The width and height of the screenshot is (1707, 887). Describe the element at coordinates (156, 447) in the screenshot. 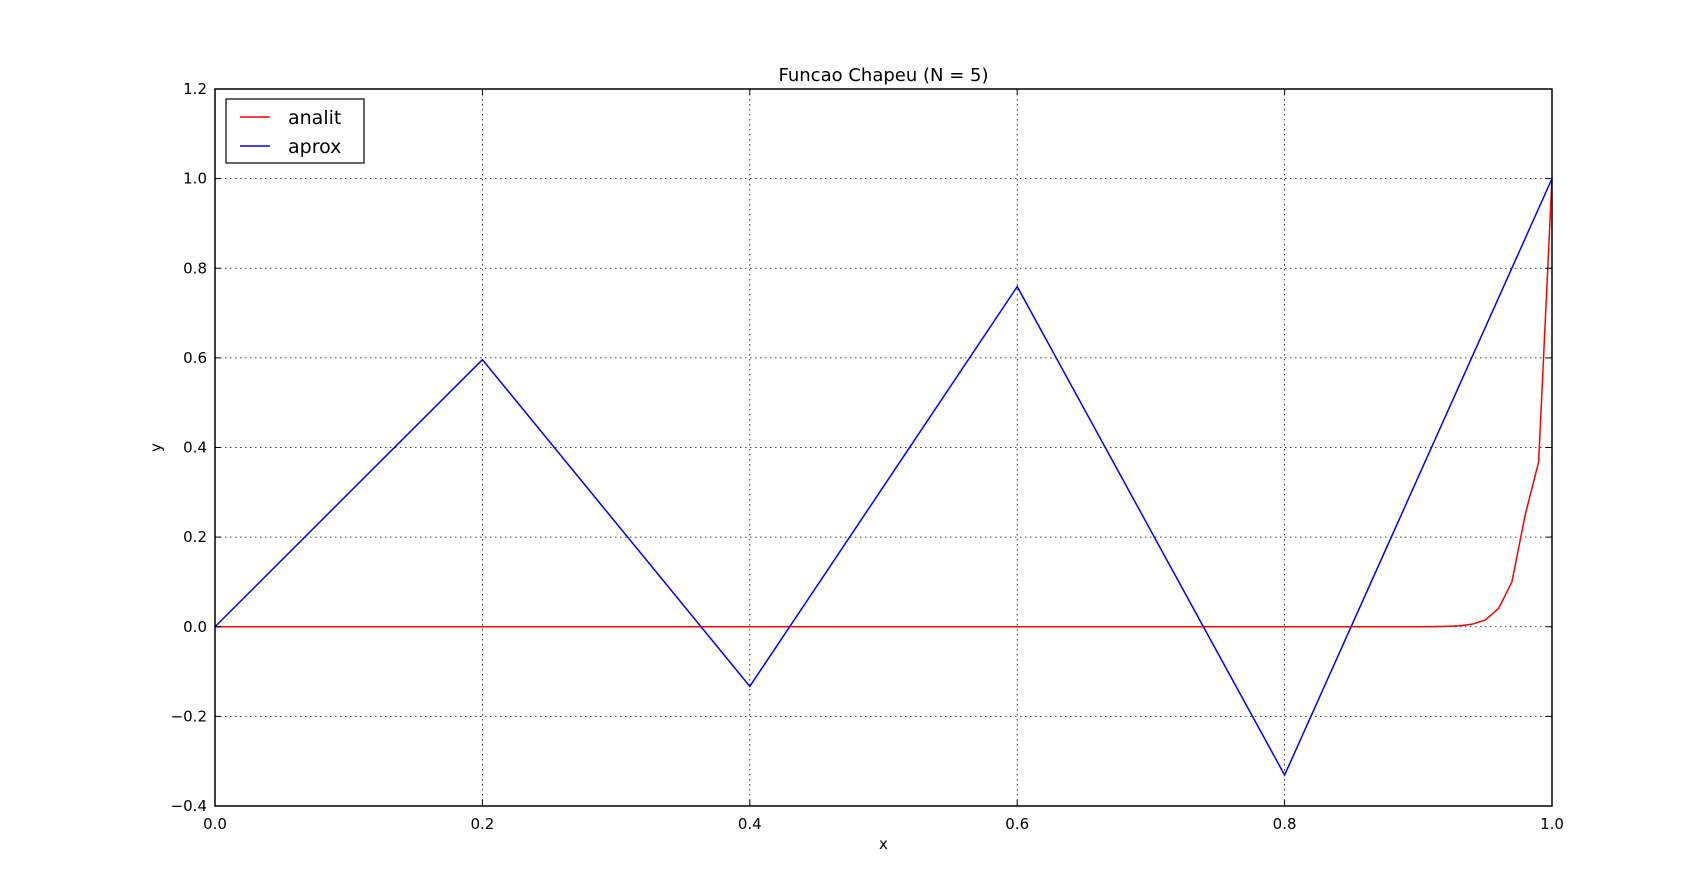

I see `y-axis-label: y` at that location.